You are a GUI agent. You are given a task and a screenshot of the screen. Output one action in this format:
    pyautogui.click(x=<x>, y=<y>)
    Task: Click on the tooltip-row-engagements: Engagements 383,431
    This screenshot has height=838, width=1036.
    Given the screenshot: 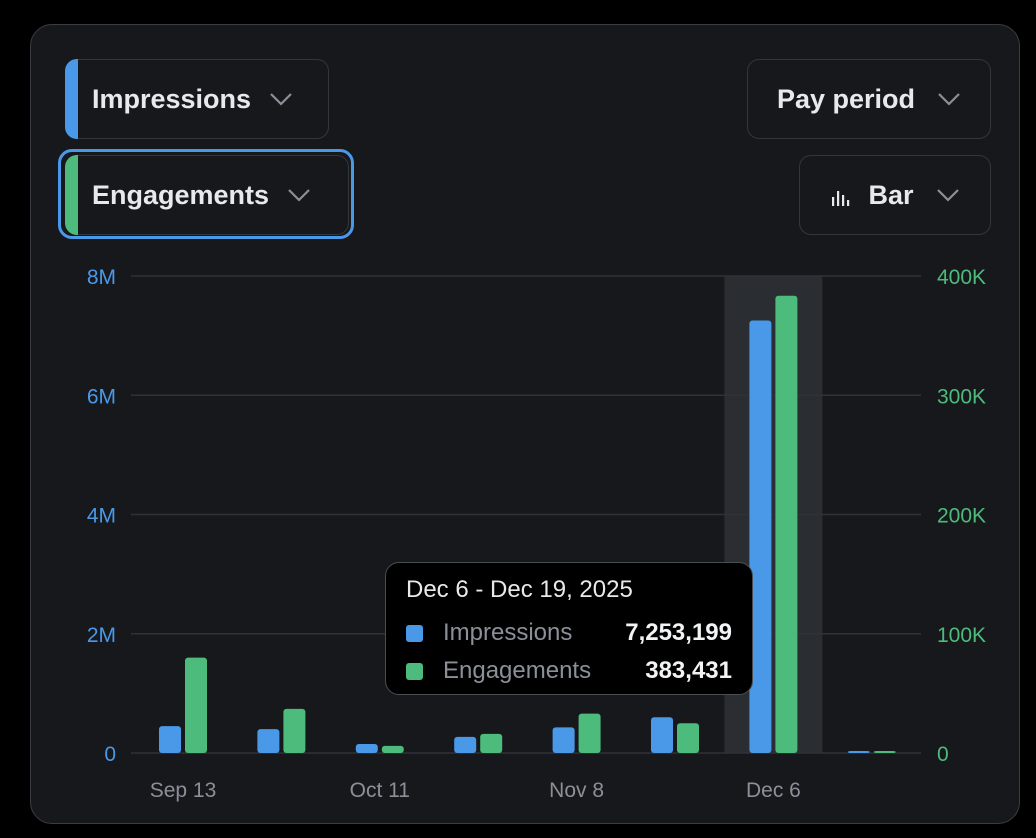 What is the action you would take?
    pyautogui.click(x=569, y=671)
    